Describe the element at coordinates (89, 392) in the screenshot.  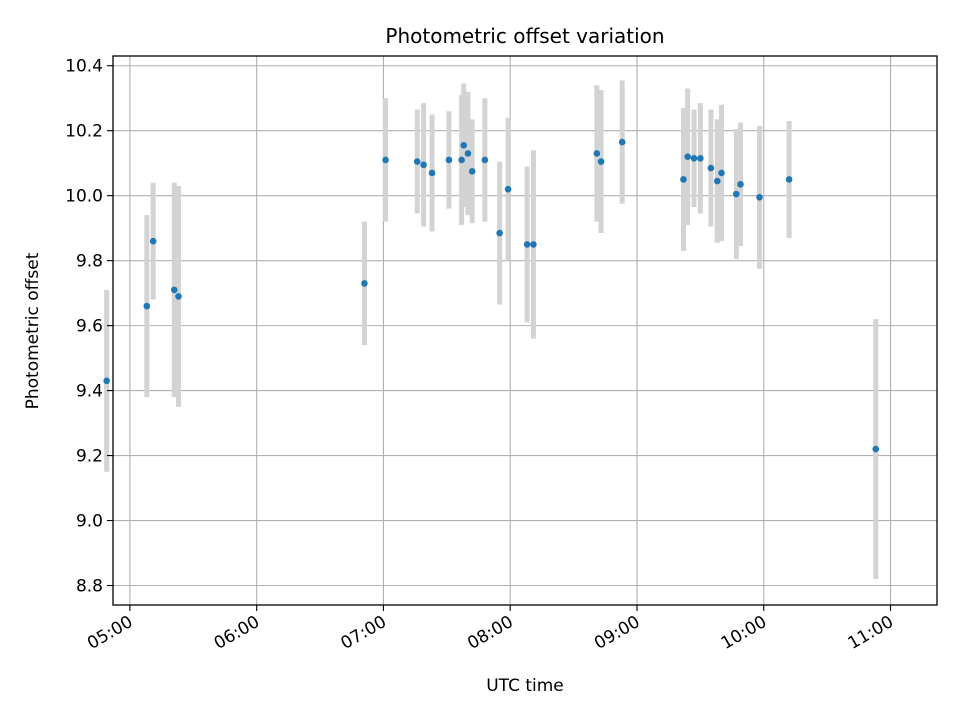
I see `y-tick-label: 9.4` at that location.